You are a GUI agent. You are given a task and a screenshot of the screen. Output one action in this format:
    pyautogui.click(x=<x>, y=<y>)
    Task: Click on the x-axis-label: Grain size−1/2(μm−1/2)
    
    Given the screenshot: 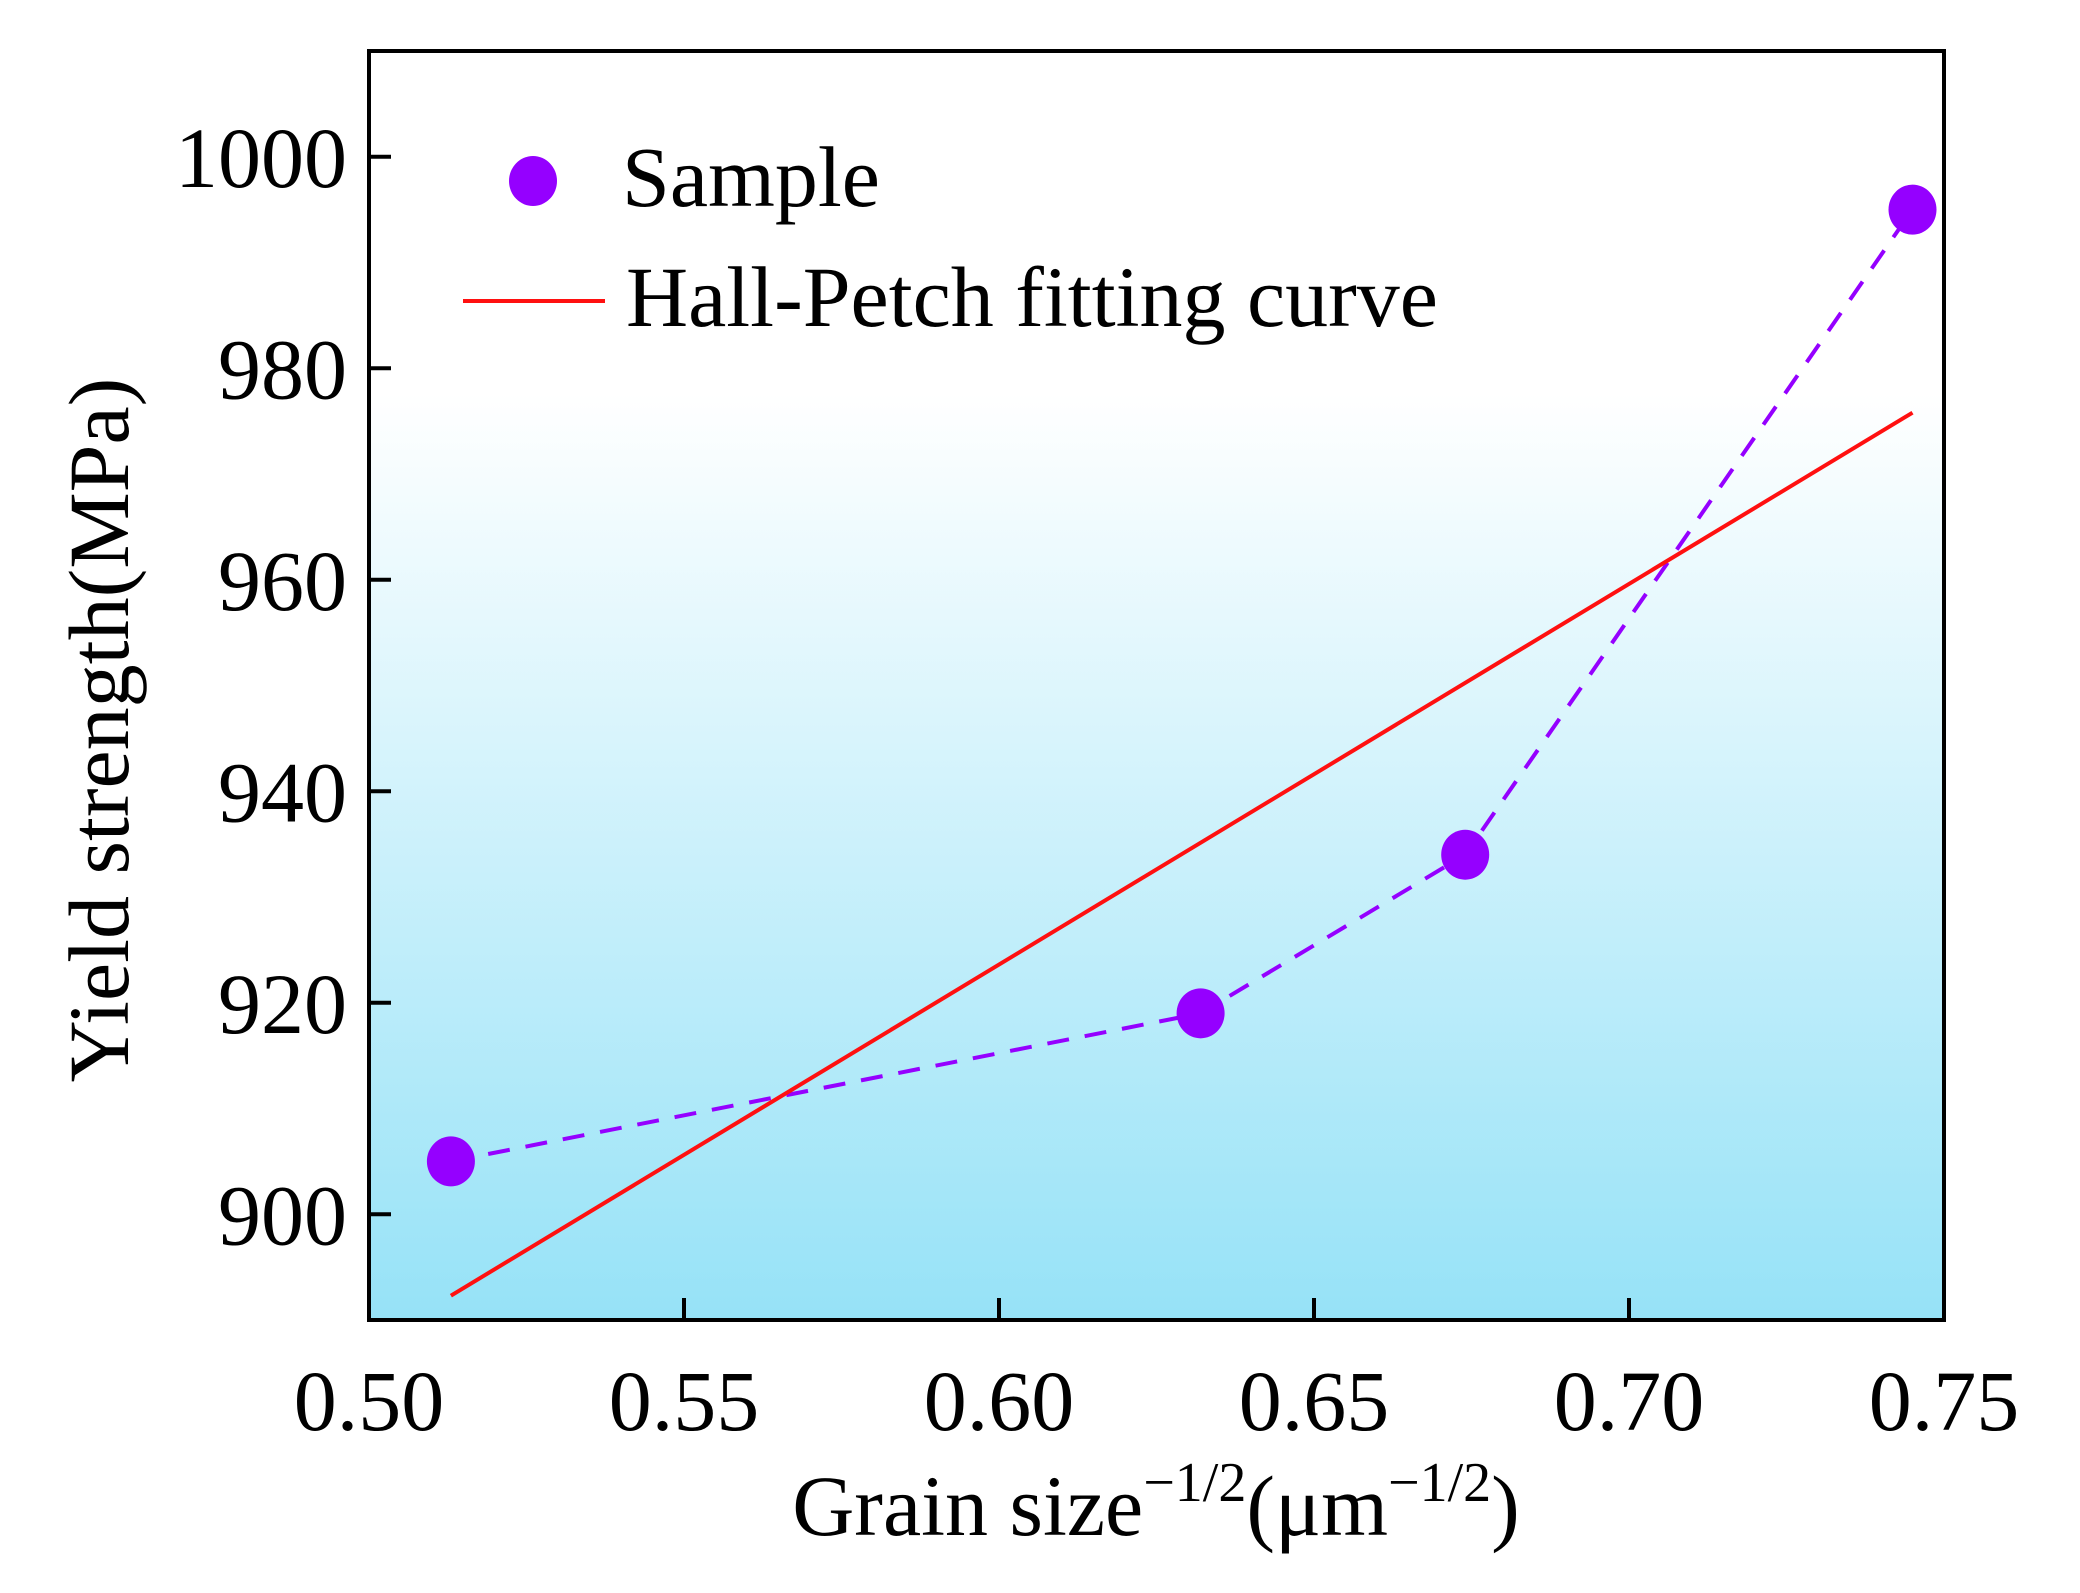 What is the action you would take?
    pyautogui.click(x=1156, y=1503)
    